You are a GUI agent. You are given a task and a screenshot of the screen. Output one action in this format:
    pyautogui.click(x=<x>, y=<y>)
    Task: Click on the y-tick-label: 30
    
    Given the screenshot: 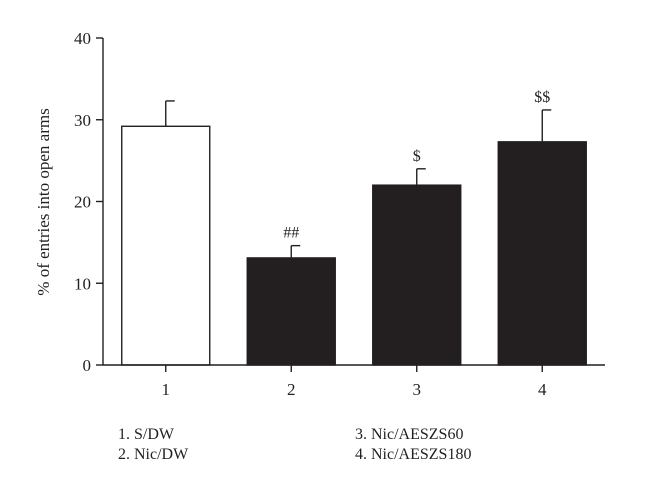 What is the action you would take?
    pyautogui.click(x=82, y=120)
    